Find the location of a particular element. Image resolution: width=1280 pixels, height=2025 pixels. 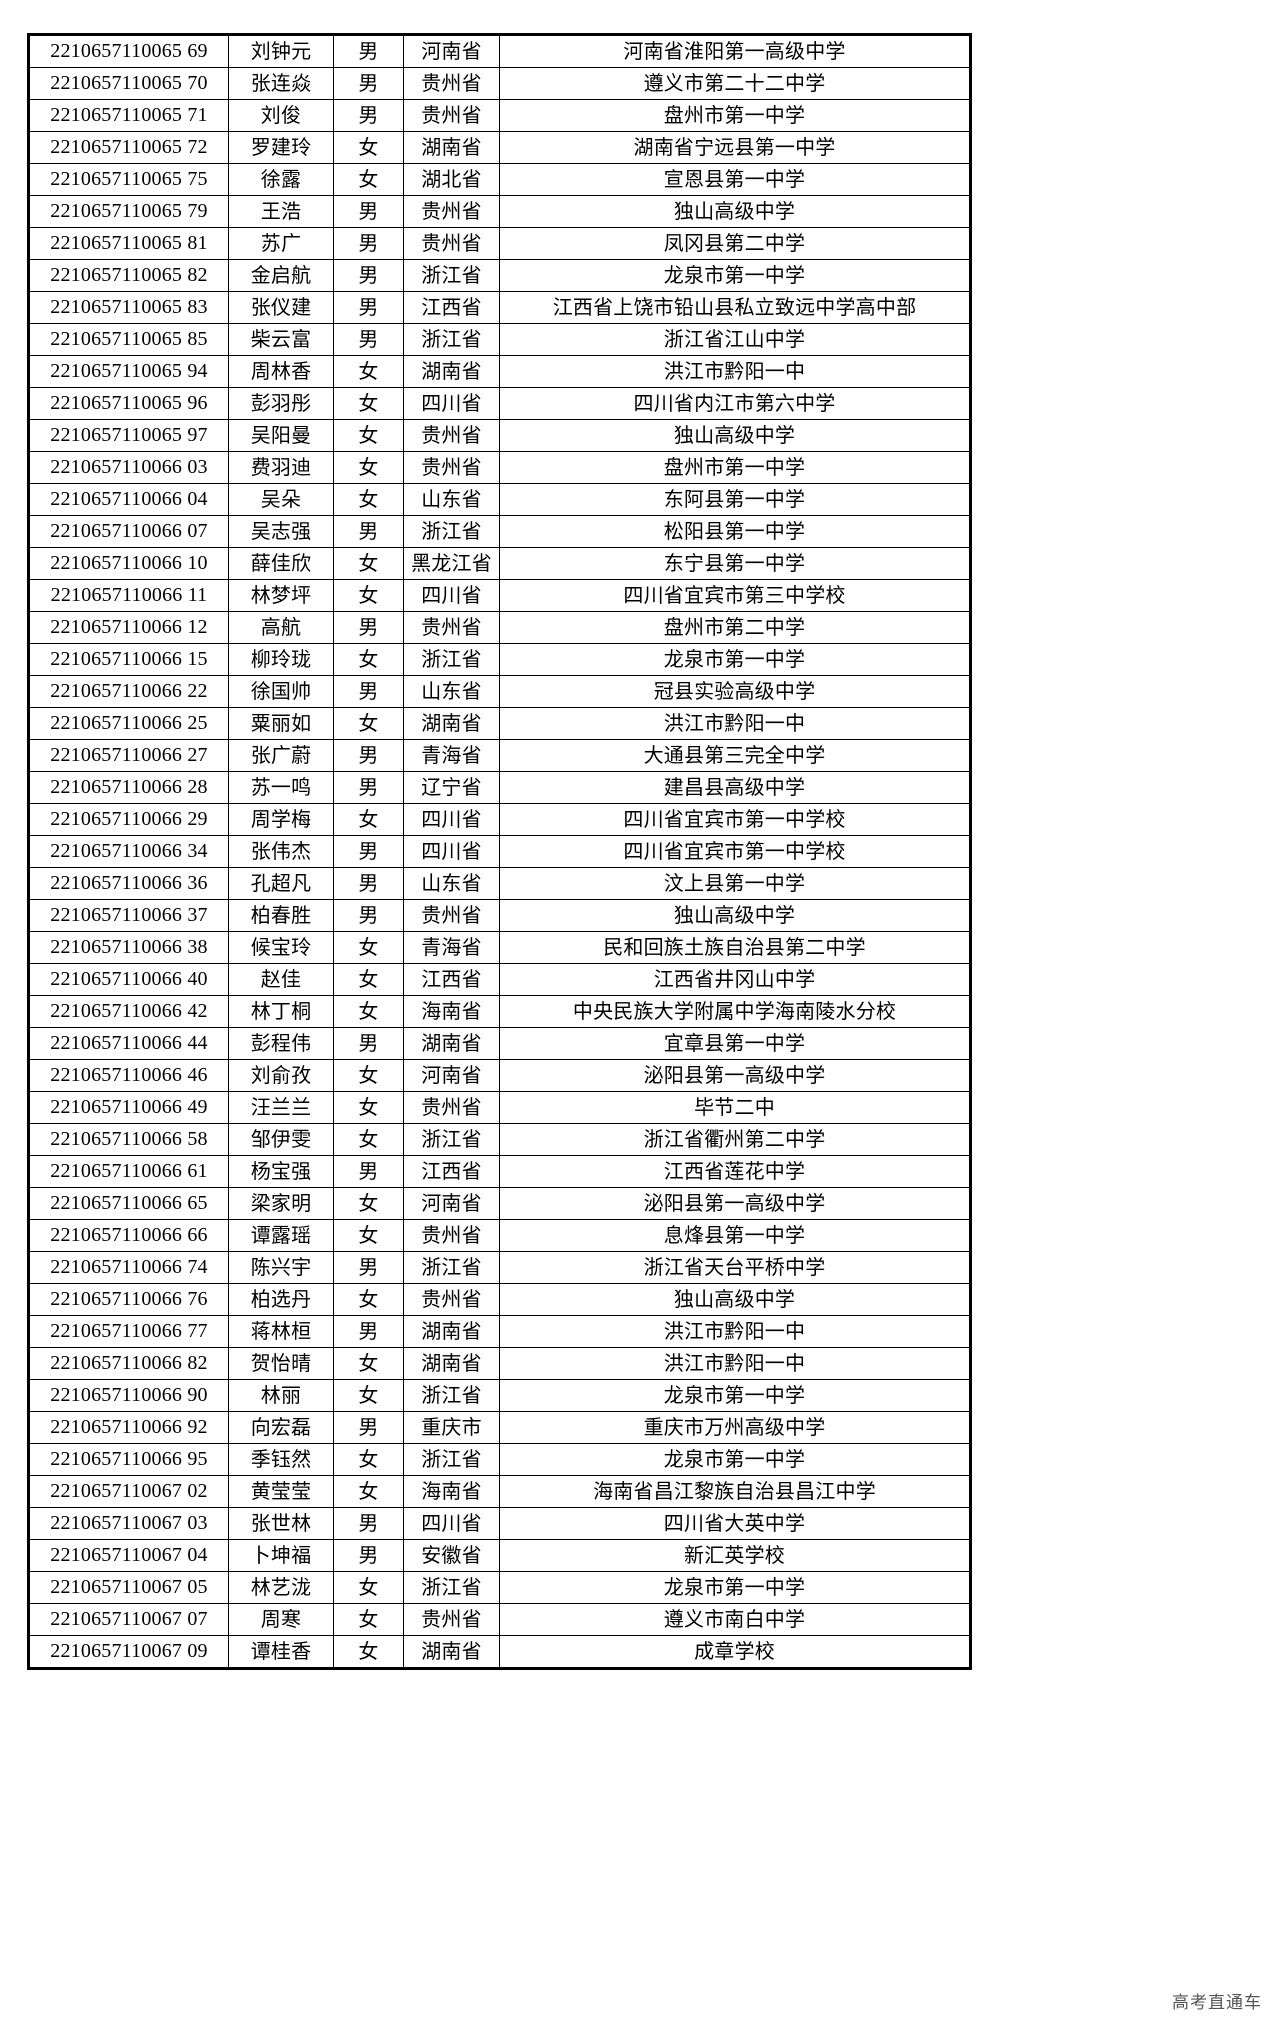

table-row: 2210657110066 46 刘俞孜女河南省 泌阳县第一高级中学 is located at coordinates (499, 1075).